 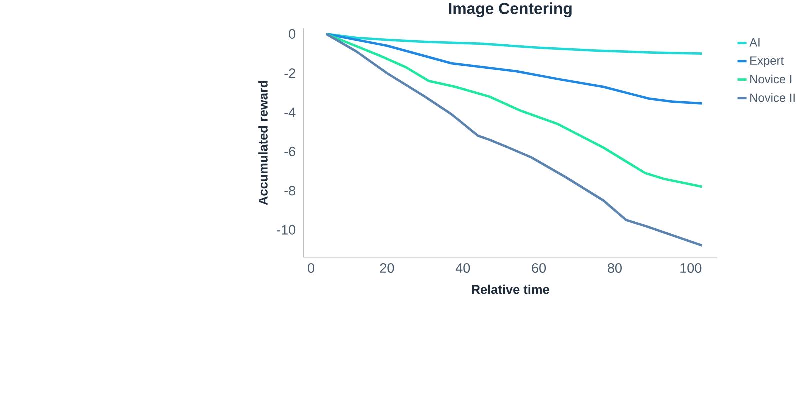 I want to click on y-tick-label: -6, so click(x=290, y=151).